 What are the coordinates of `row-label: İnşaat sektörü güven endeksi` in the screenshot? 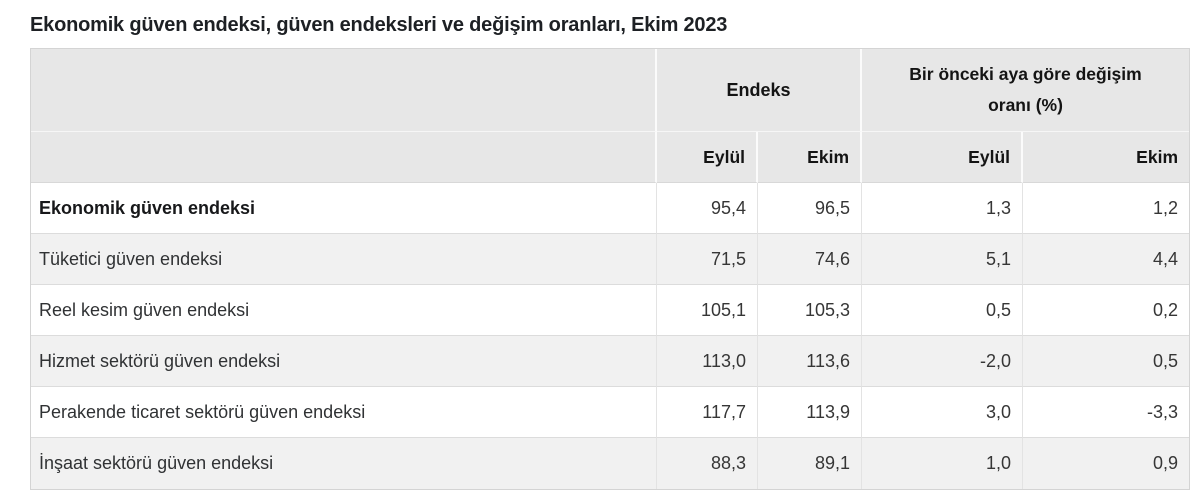 It's located at (344, 463).